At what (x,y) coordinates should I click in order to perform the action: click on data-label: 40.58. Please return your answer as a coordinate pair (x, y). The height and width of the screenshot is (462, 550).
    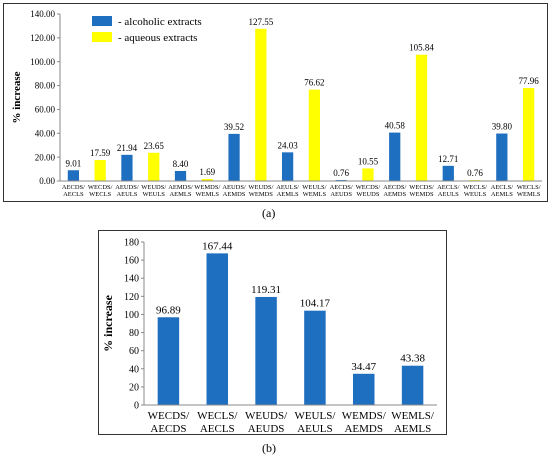
    Looking at the image, I should click on (395, 126).